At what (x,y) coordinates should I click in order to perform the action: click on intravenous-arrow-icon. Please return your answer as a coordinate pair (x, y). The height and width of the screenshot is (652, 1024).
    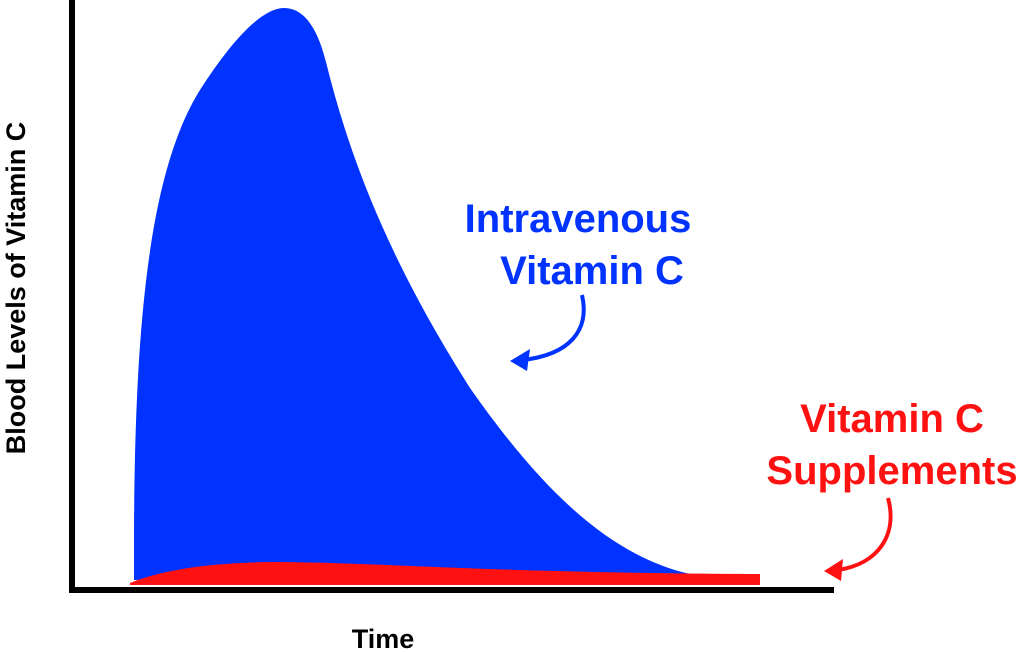
    Looking at the image, I should click on (553, 328).